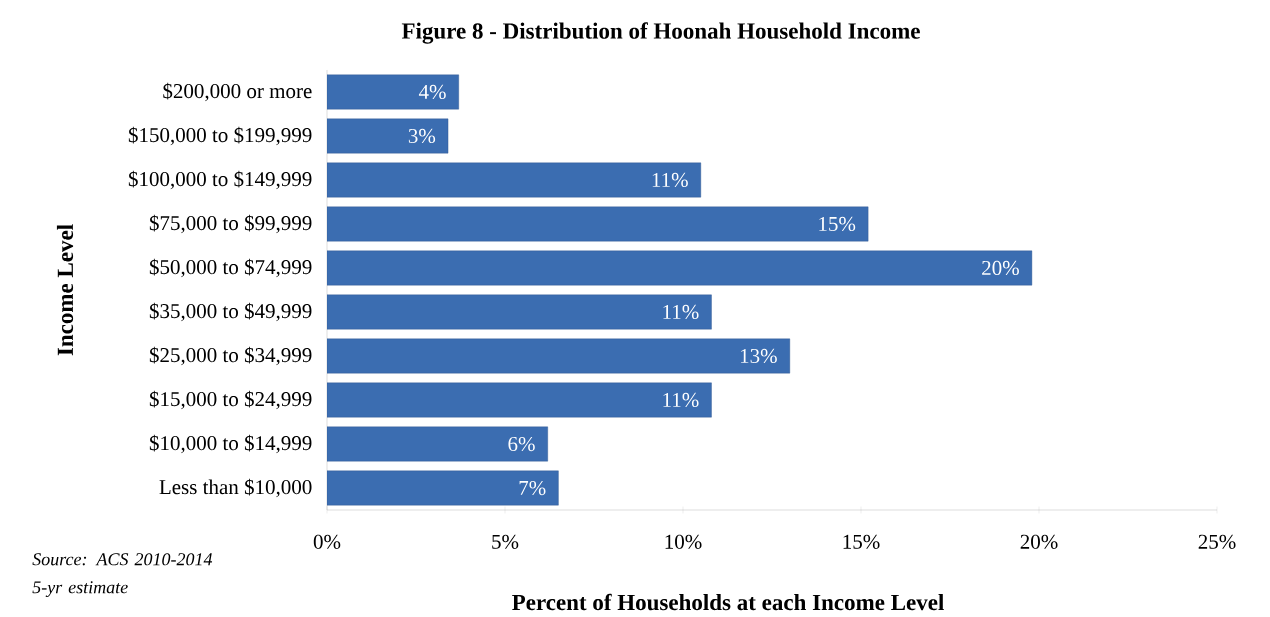 The image size is (1270, 617). Describe the element at coordinates (230, 224) in the screenshot. I see `y-tick-label: $75,000 to $99,999` at that location.